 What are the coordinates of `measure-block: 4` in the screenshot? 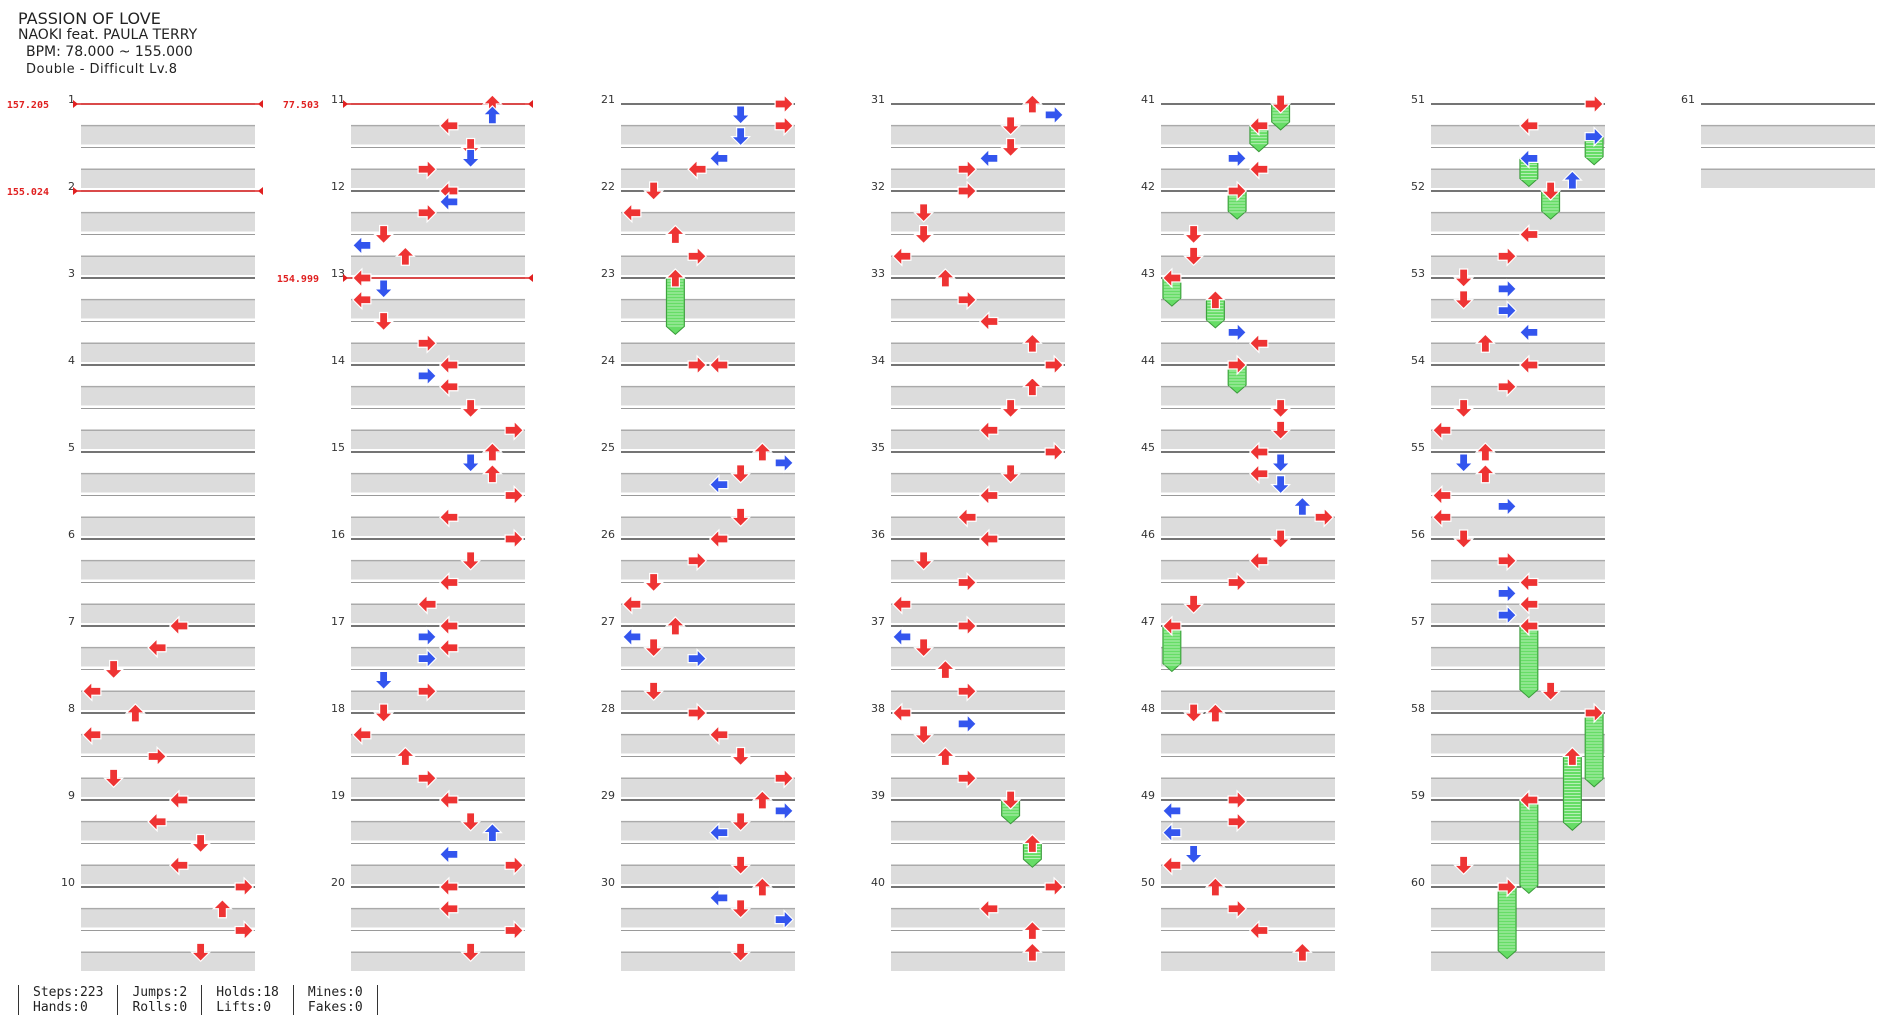 It's located at (161, 401).